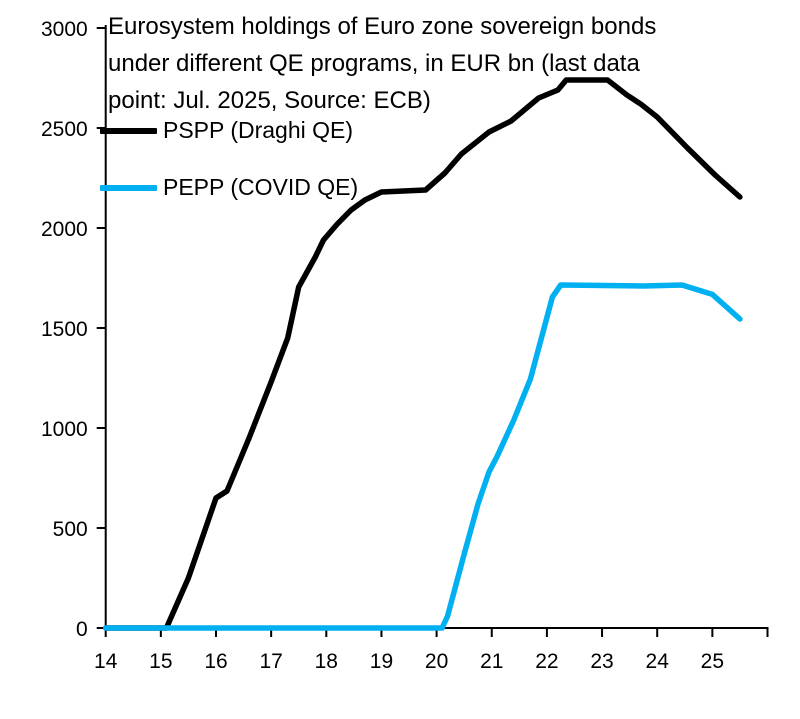  What do you see at coordinates (70, 529) in the screenshot?
I see `y-tick-label: 500` at bounding box center [70, 529].